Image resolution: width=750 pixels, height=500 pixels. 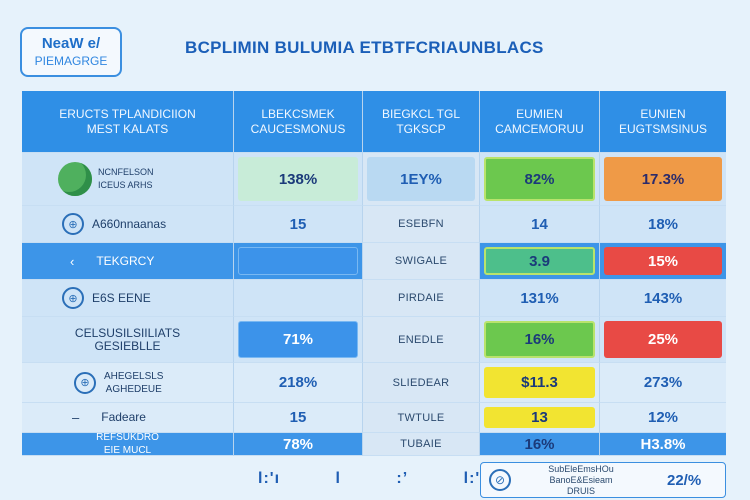 What do you see at coordinates (127, 339) in the screenshot?
I see `row-label: CELSUSILSIILIATS GESIEBLLE` at bounding box center [127, 339].